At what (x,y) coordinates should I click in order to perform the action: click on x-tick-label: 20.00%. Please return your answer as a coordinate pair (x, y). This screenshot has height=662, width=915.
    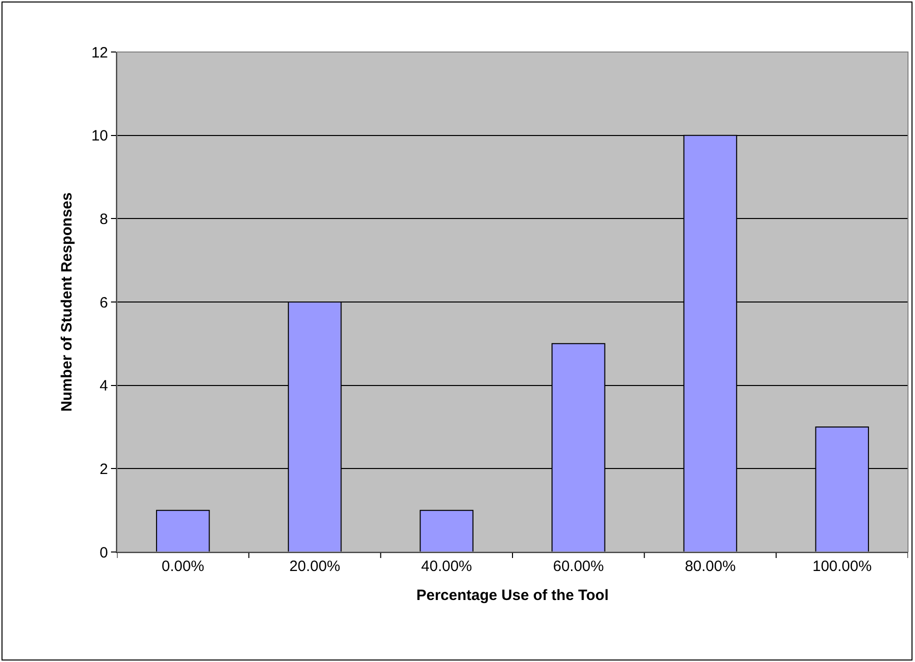
    Looking at the image, I should click on (314, 566).